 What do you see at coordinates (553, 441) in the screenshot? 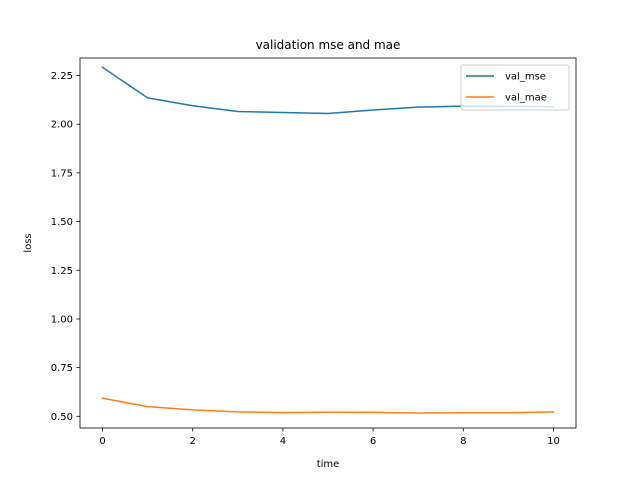
I see `x-tick-label: 10` at bounding box center [553, 441].